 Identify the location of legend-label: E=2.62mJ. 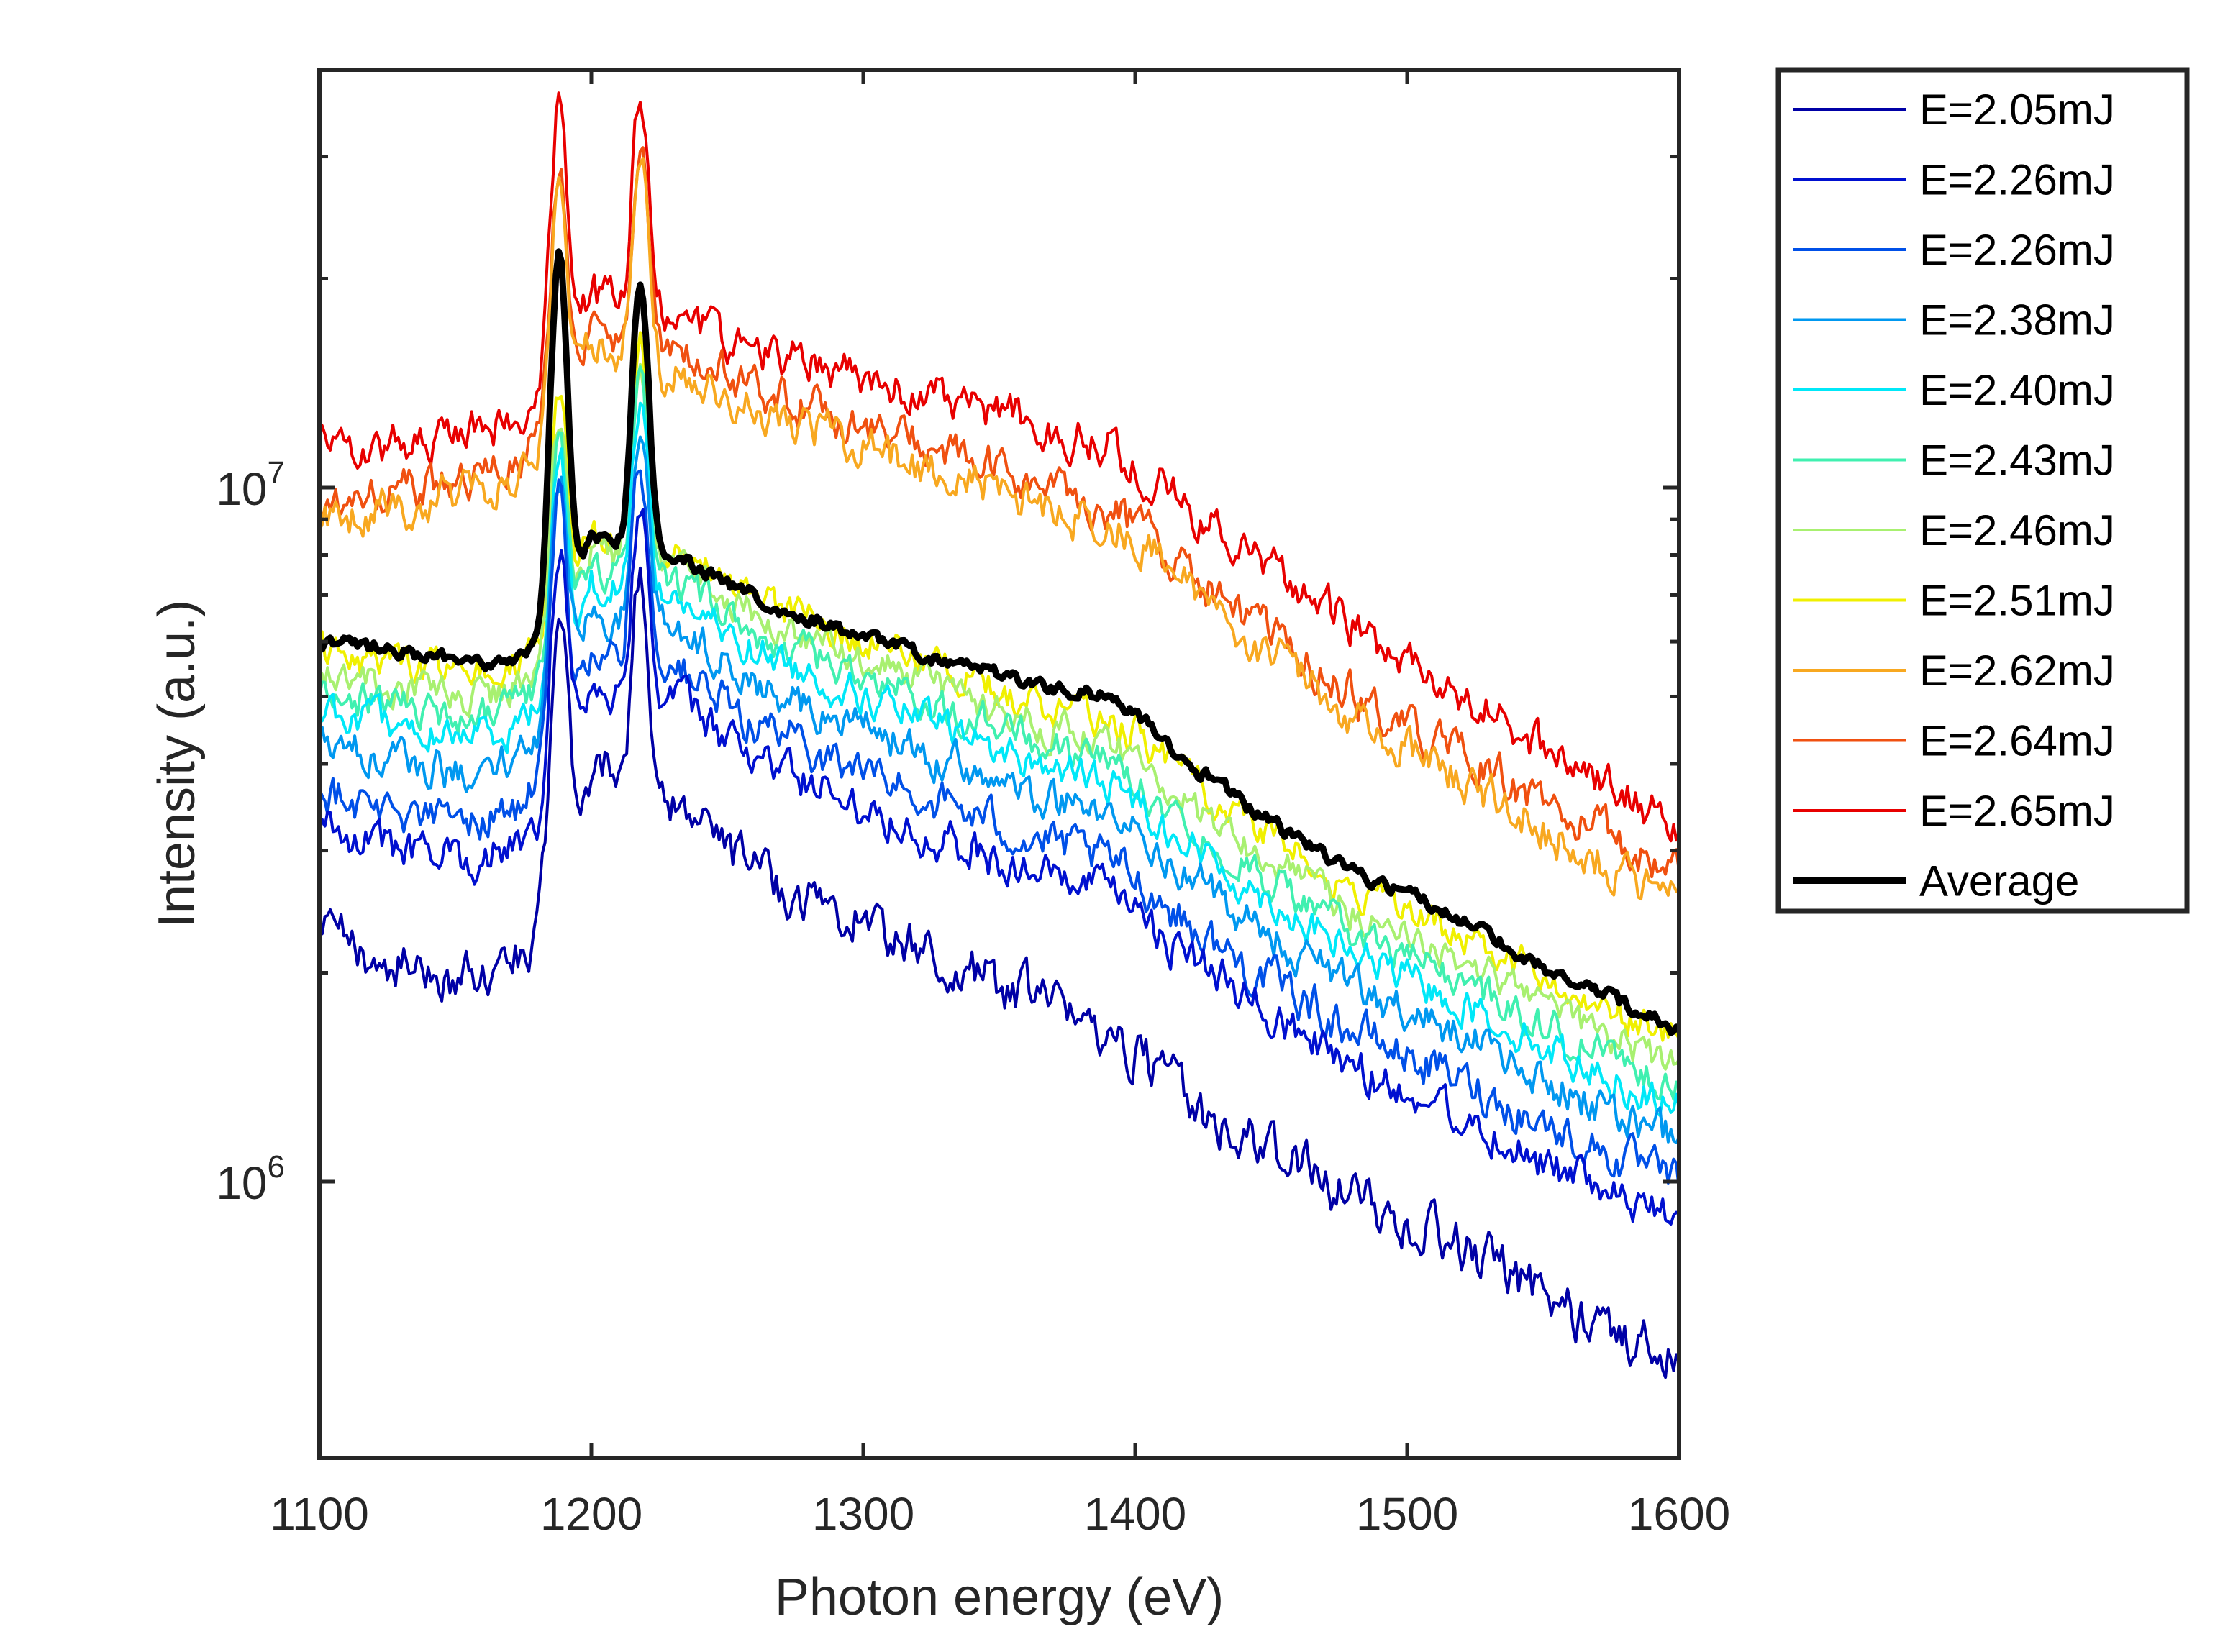
(2017, 671).